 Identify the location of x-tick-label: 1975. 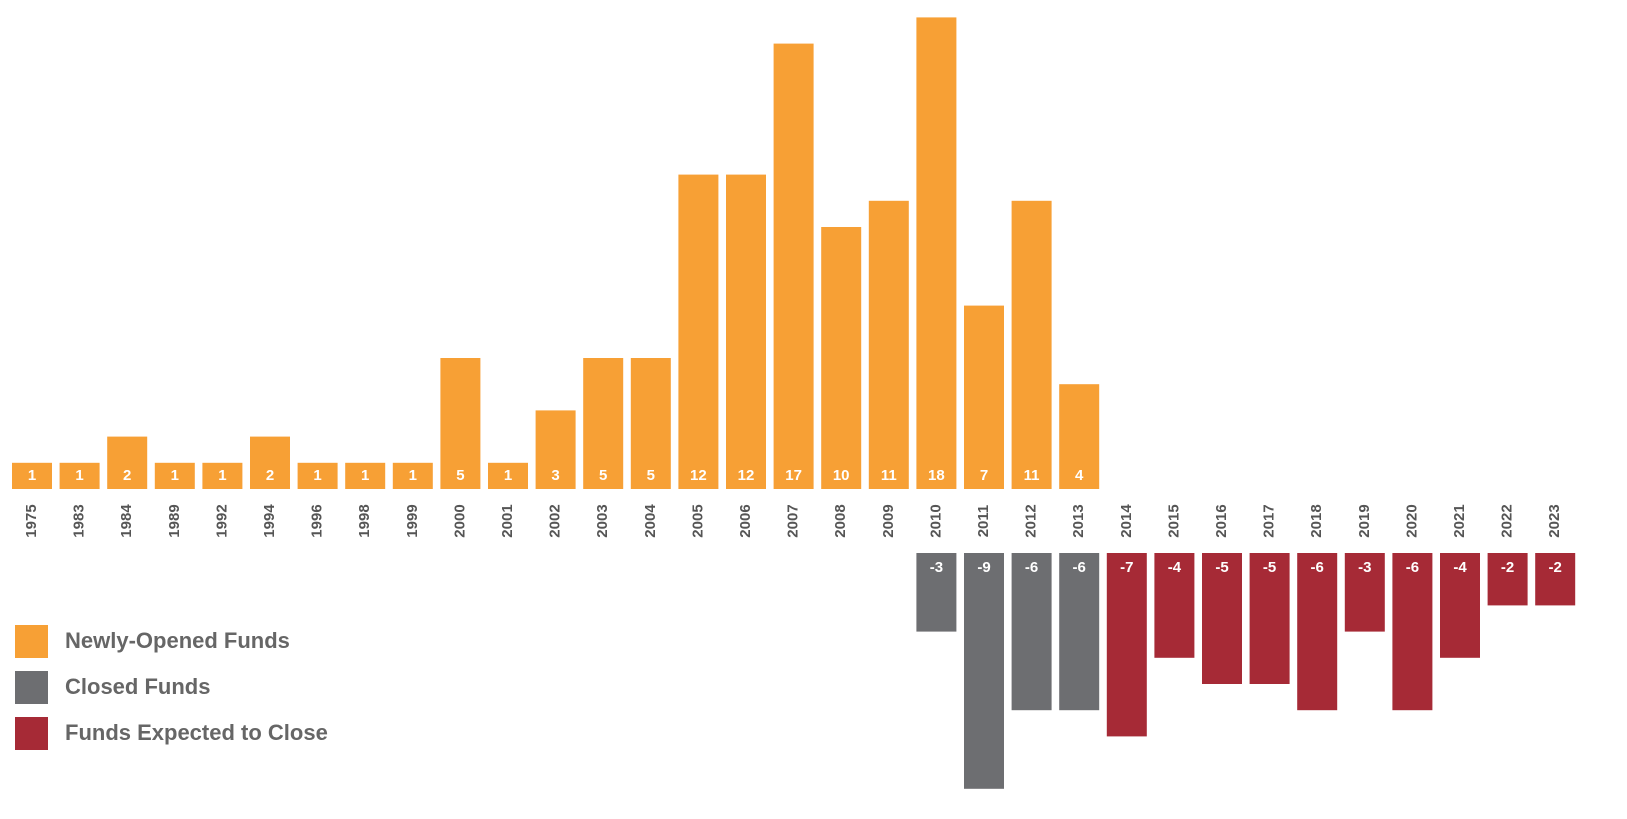
(31, 520).